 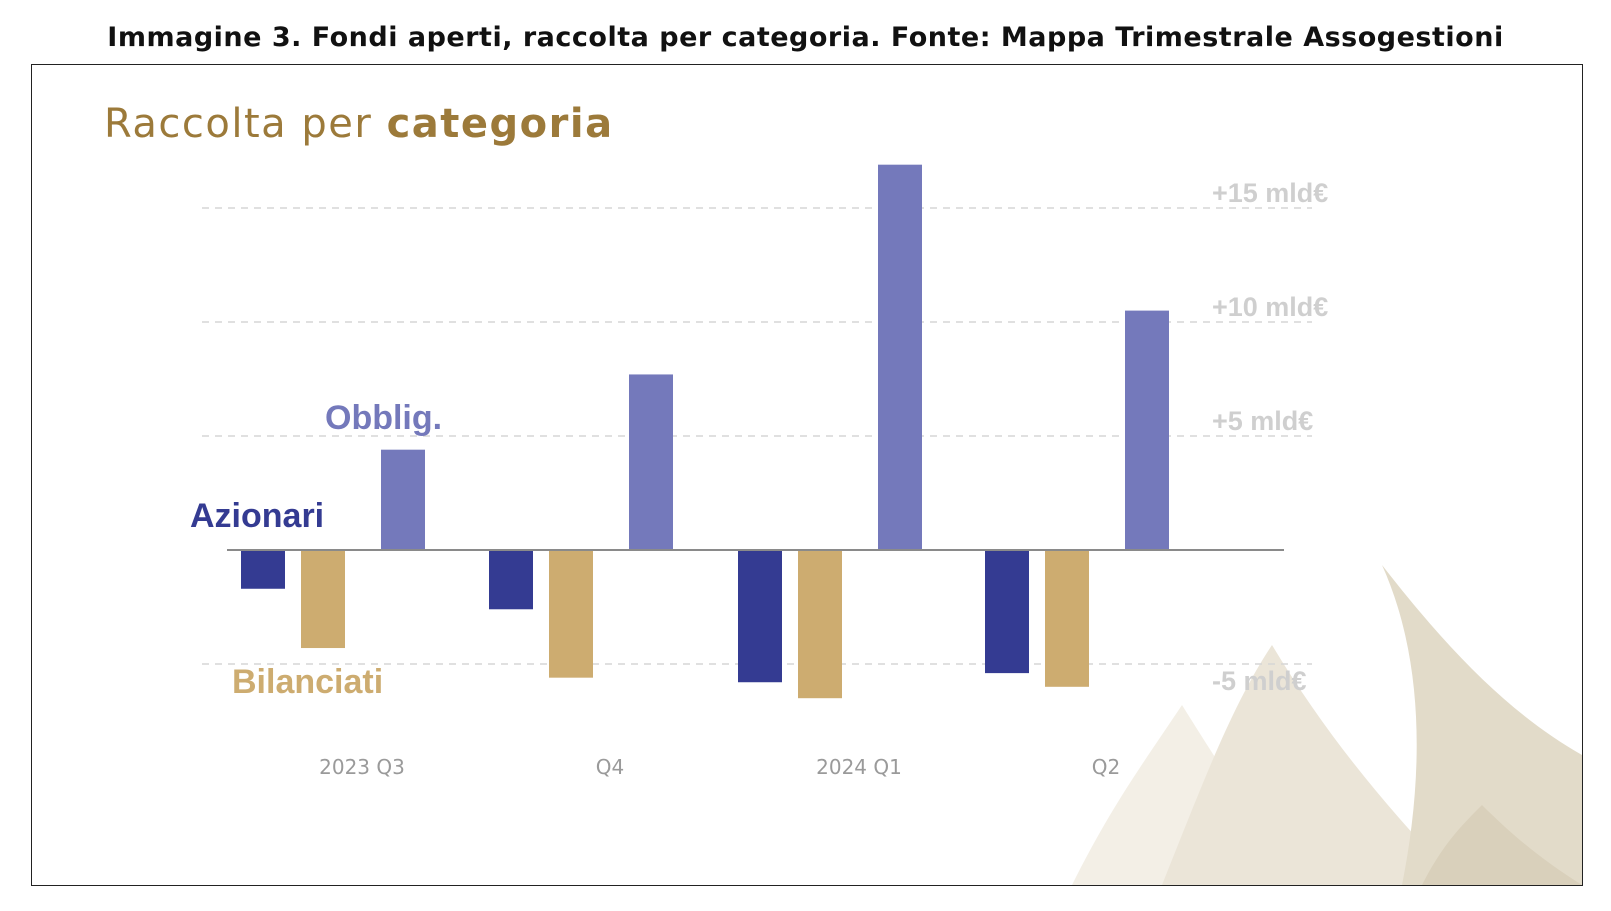 What do you see at coordinates (1259, 681) in the screenshot?
I see `y-tick-label: -5 mld€` at bounding box center [1259, 681].